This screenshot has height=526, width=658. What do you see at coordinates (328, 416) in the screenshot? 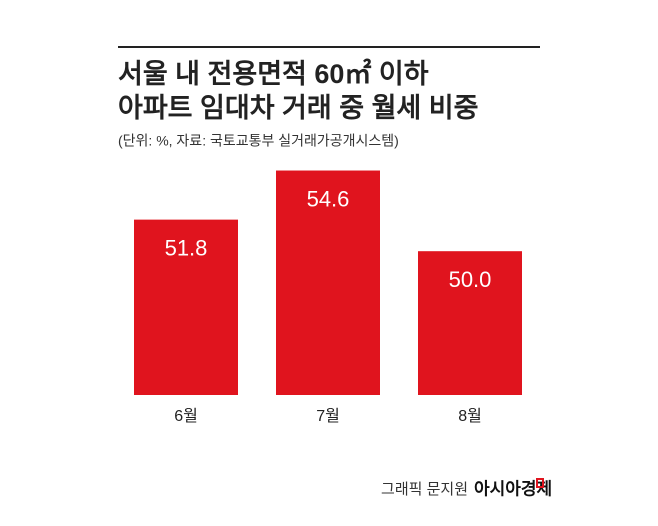
I see `x-tick-label: 7월` at bounding box center [328, 416].